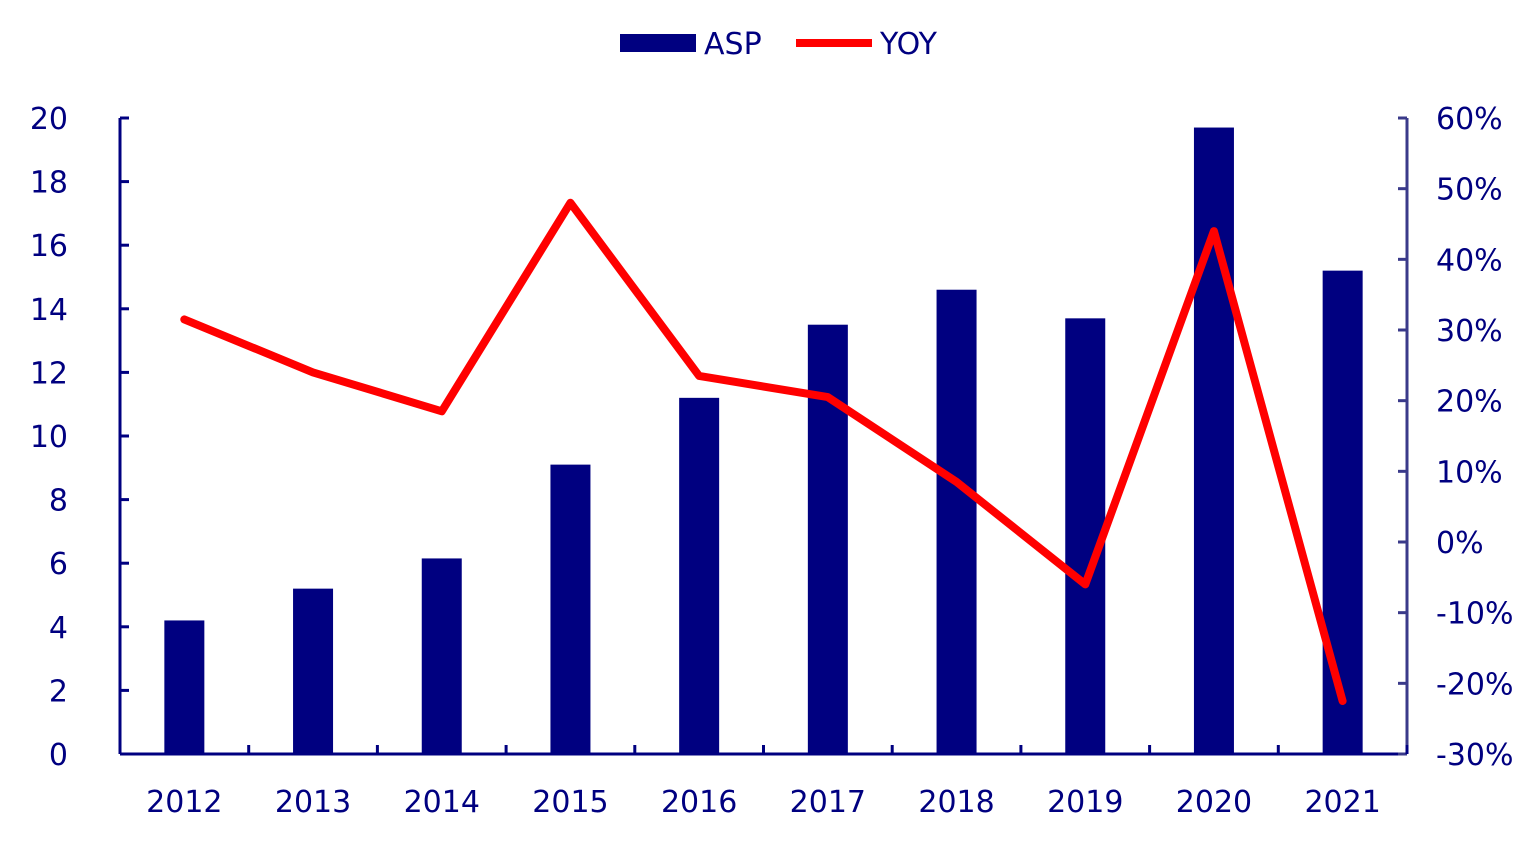 This screenshot has width=1527, height=868. I want to click on x-tick-label-2020: 2020, so click(1214, 802).